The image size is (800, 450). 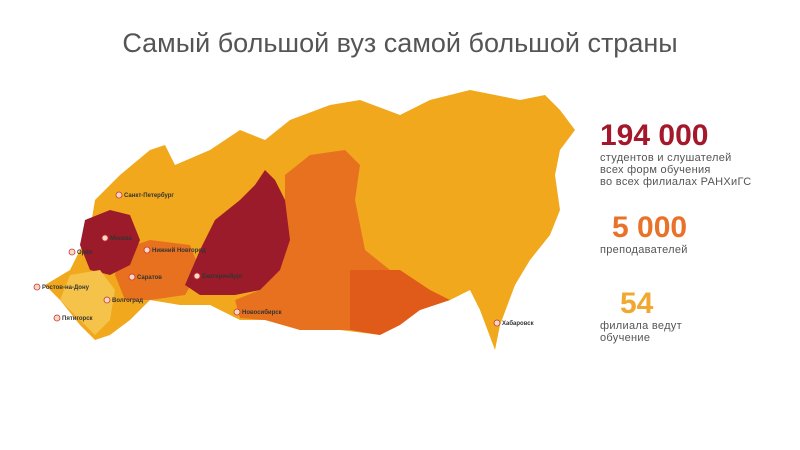 I want to click on city-label: Москва, so click(x=121, y=239).